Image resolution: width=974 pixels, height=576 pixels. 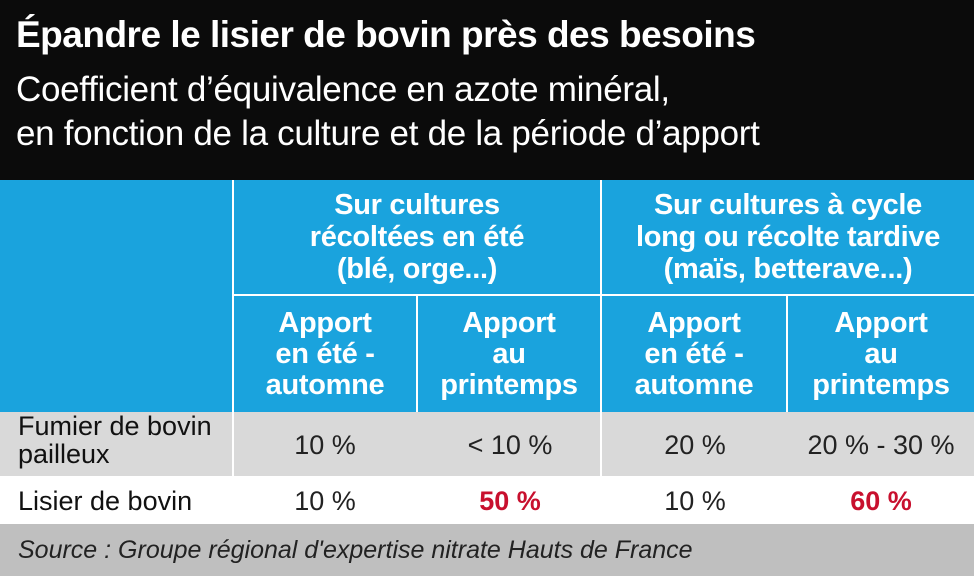 I want to click on row-divider, so click(x=487, y=477).